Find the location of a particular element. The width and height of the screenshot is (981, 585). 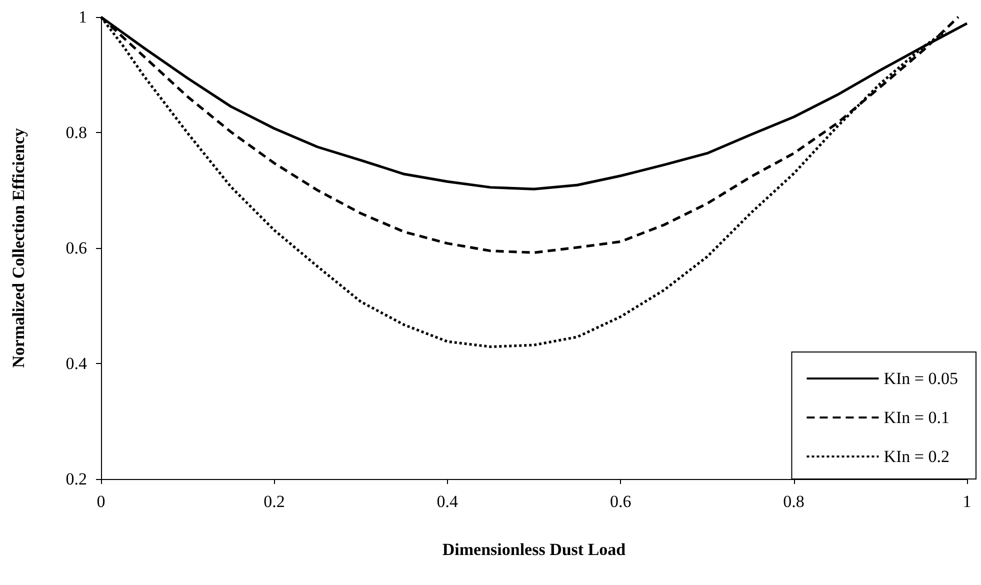

x-tick-label: 0 is located at coordinates (101, 501).